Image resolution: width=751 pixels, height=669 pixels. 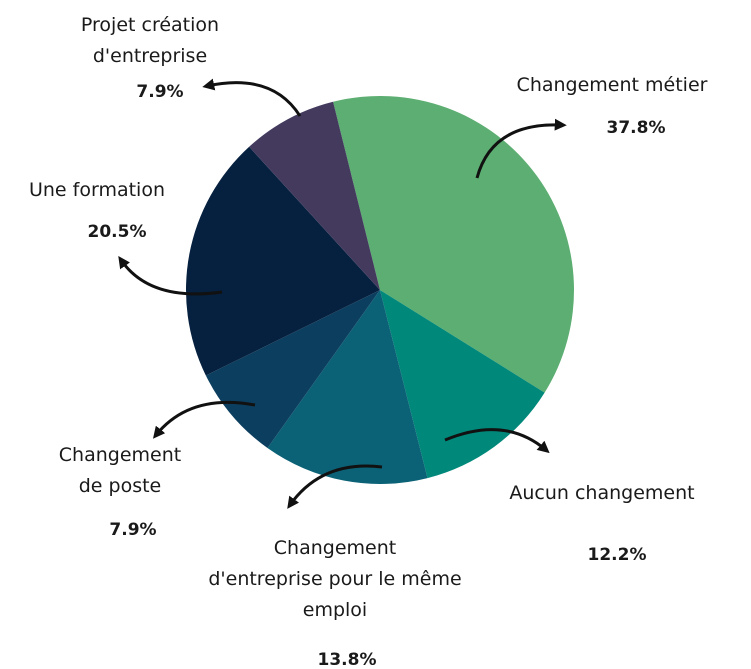 I want to click on value-label: 37.8%, so click(x=636, y=128).